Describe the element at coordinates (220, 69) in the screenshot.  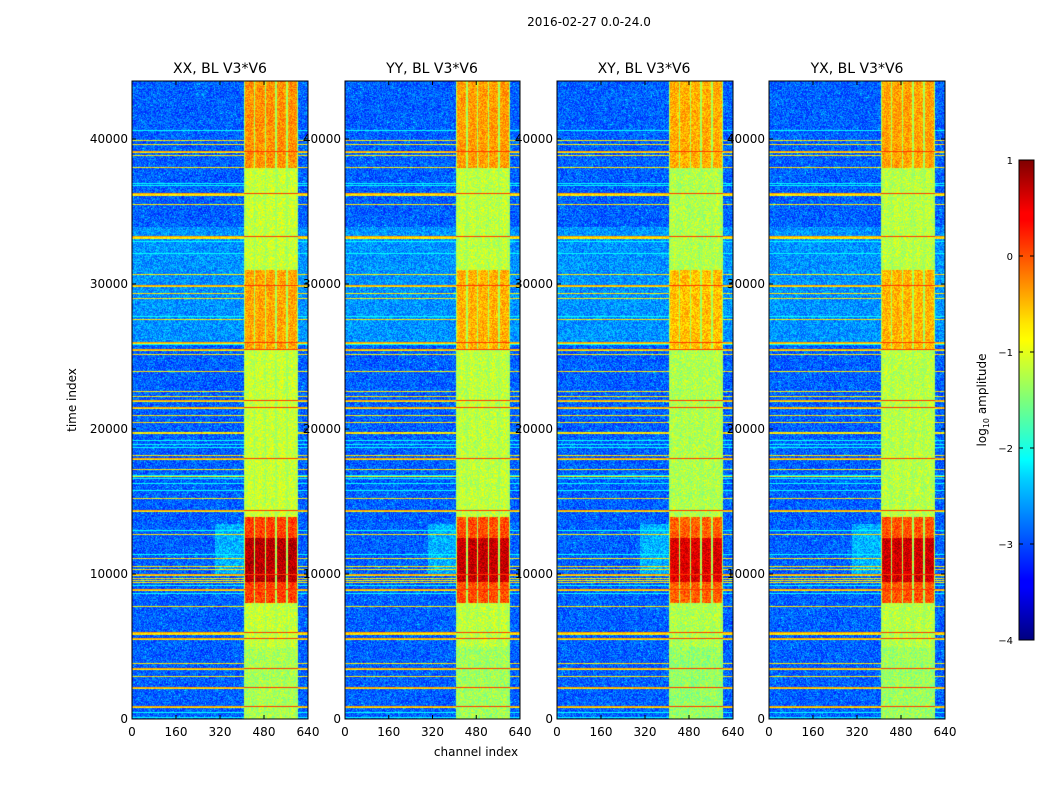
I see `panel-title: XX, BL V3*V6` at that location.